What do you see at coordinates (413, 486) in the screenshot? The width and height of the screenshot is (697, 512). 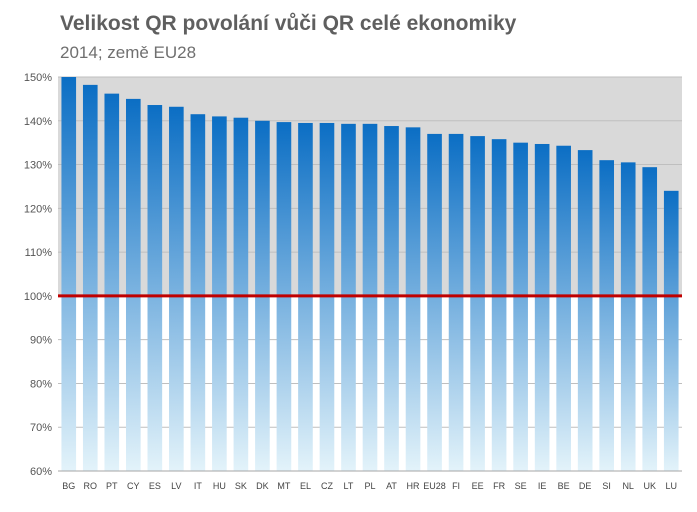 I see `x-tick-label: HR` at bounding box center [413, 486].